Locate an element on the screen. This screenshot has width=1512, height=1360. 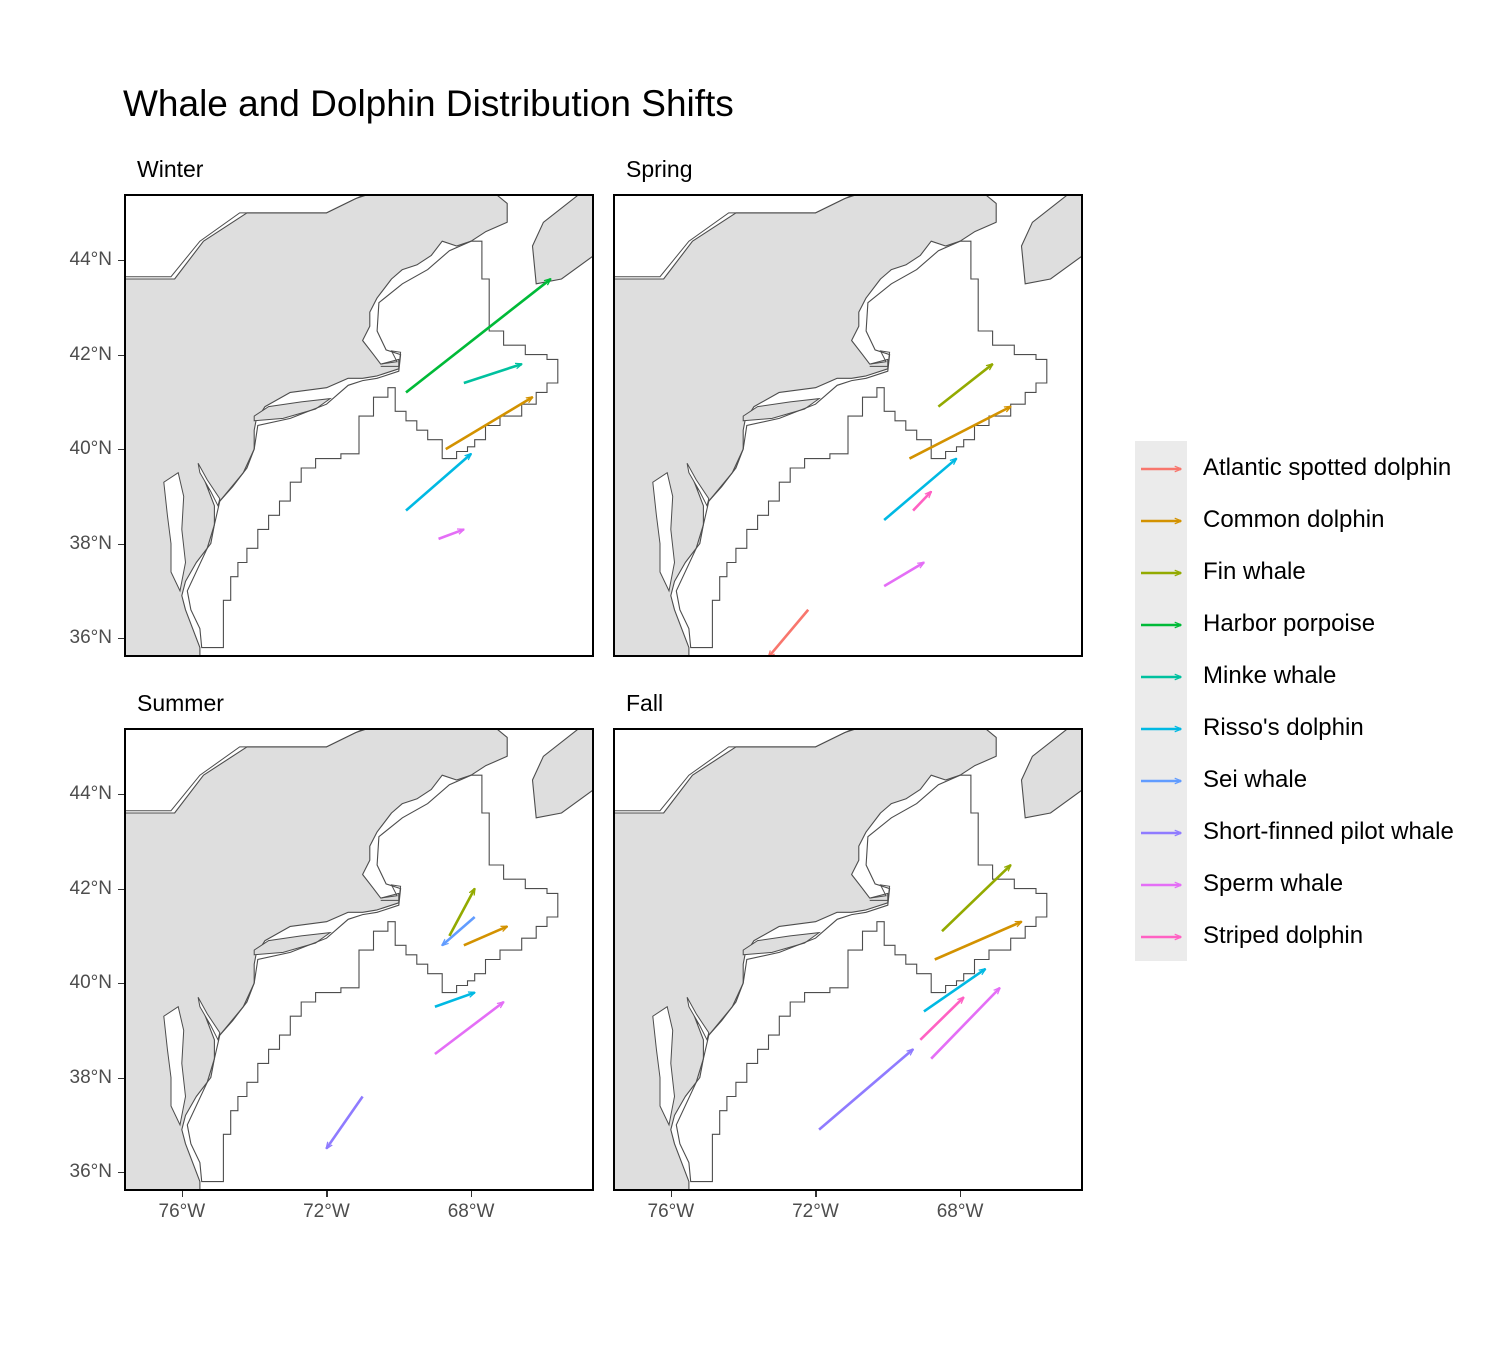
legend-label-risso-s-dolphin: Risso's dolphin is located at coordinates (1283, 727).